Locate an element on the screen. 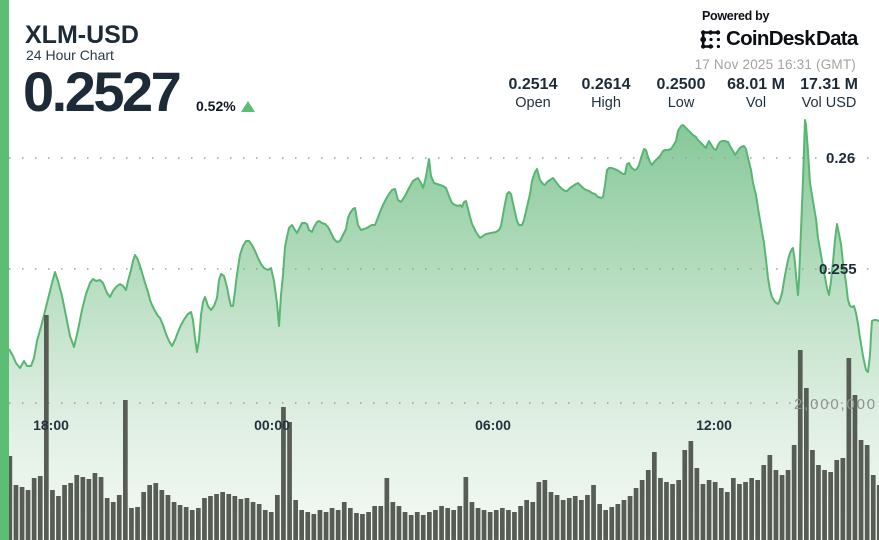 The image size is (879, 540). svg-text: 12:00 is located at coordinates (714, 425).